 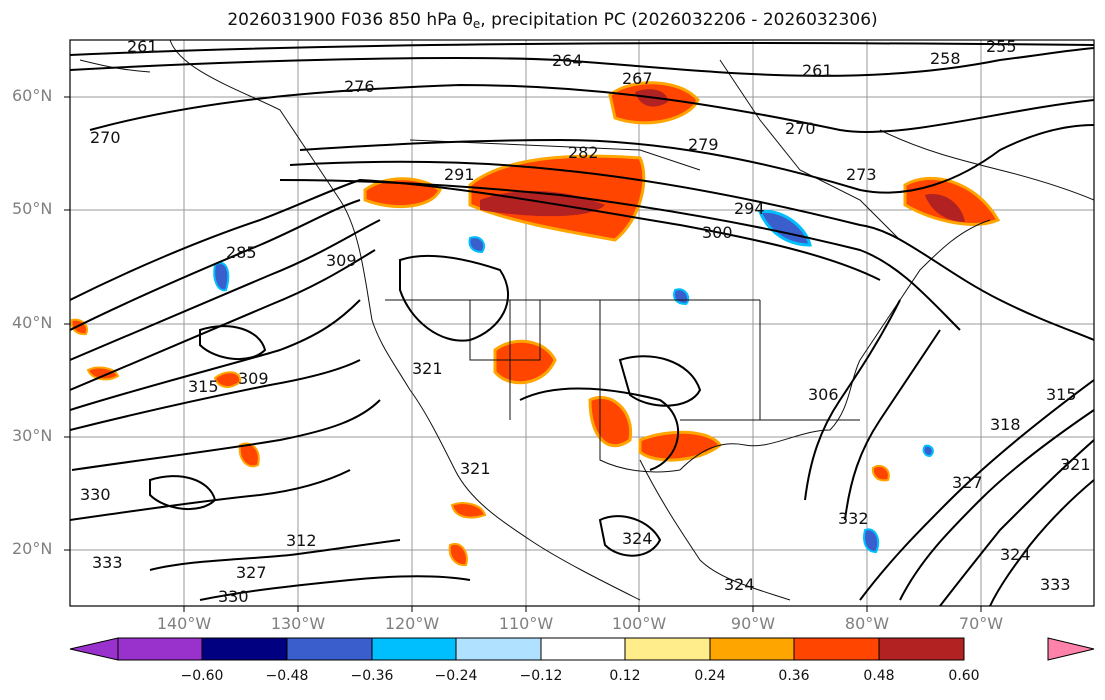 I want to click on contour-label: 294, so click(x=749, y=208).